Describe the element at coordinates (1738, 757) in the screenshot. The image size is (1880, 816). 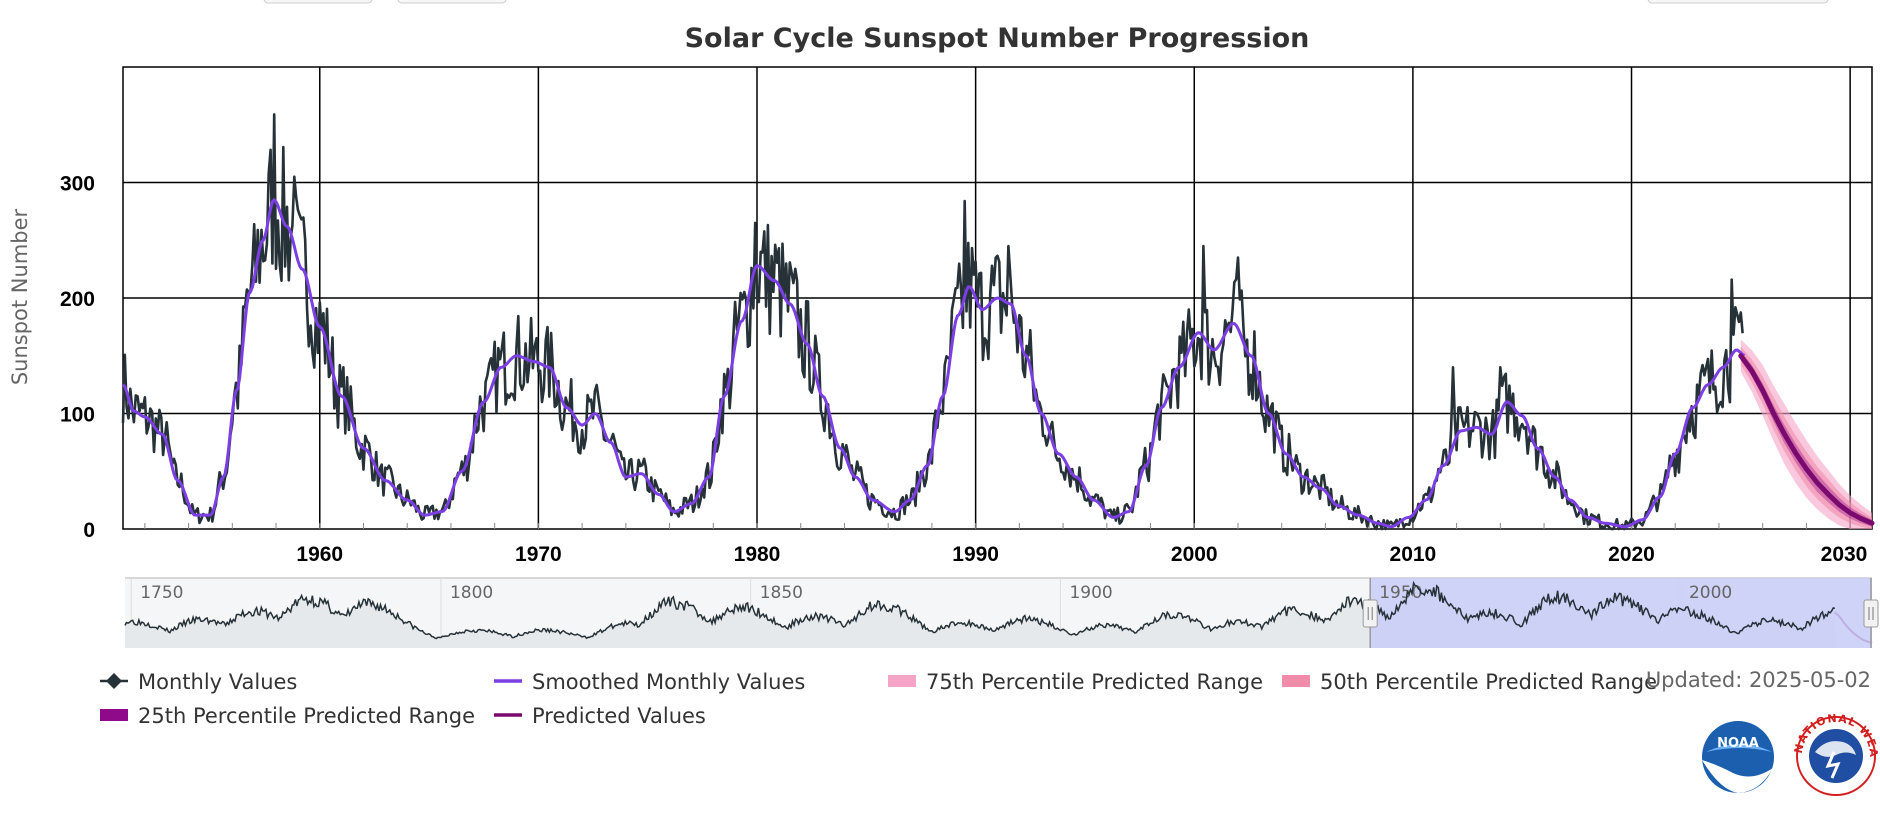
I see `noaa-logo: NOAA` at that location.